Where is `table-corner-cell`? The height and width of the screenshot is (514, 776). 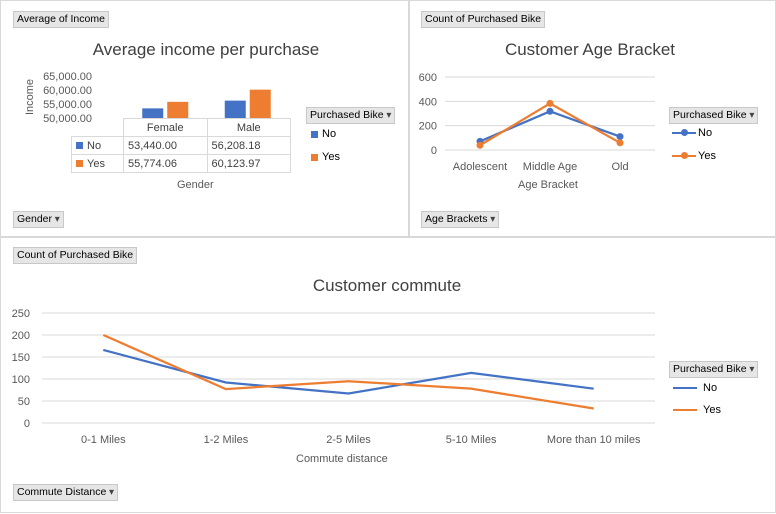
table-corner-cell is located at coordinates (97, 127).